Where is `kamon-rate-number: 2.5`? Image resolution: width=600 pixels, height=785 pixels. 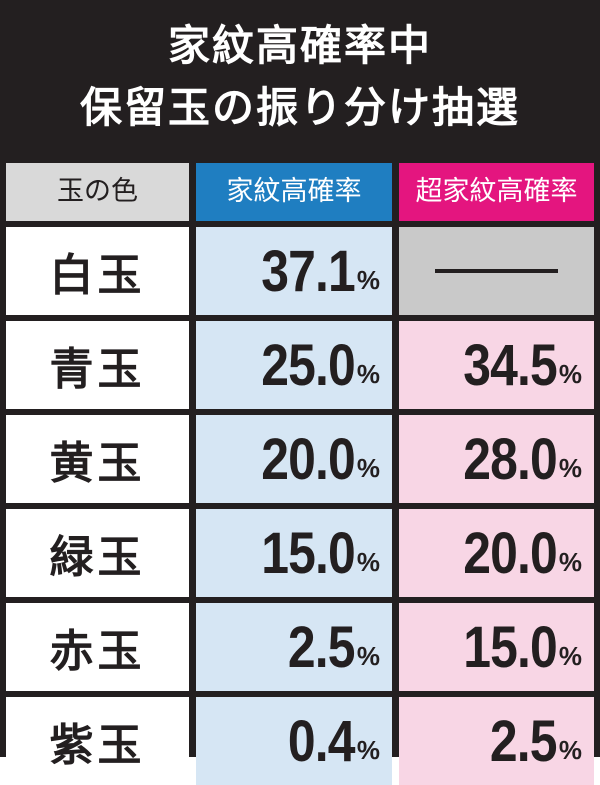
kamon-rate-number: 2.5 is located at coordinates (322, 647).